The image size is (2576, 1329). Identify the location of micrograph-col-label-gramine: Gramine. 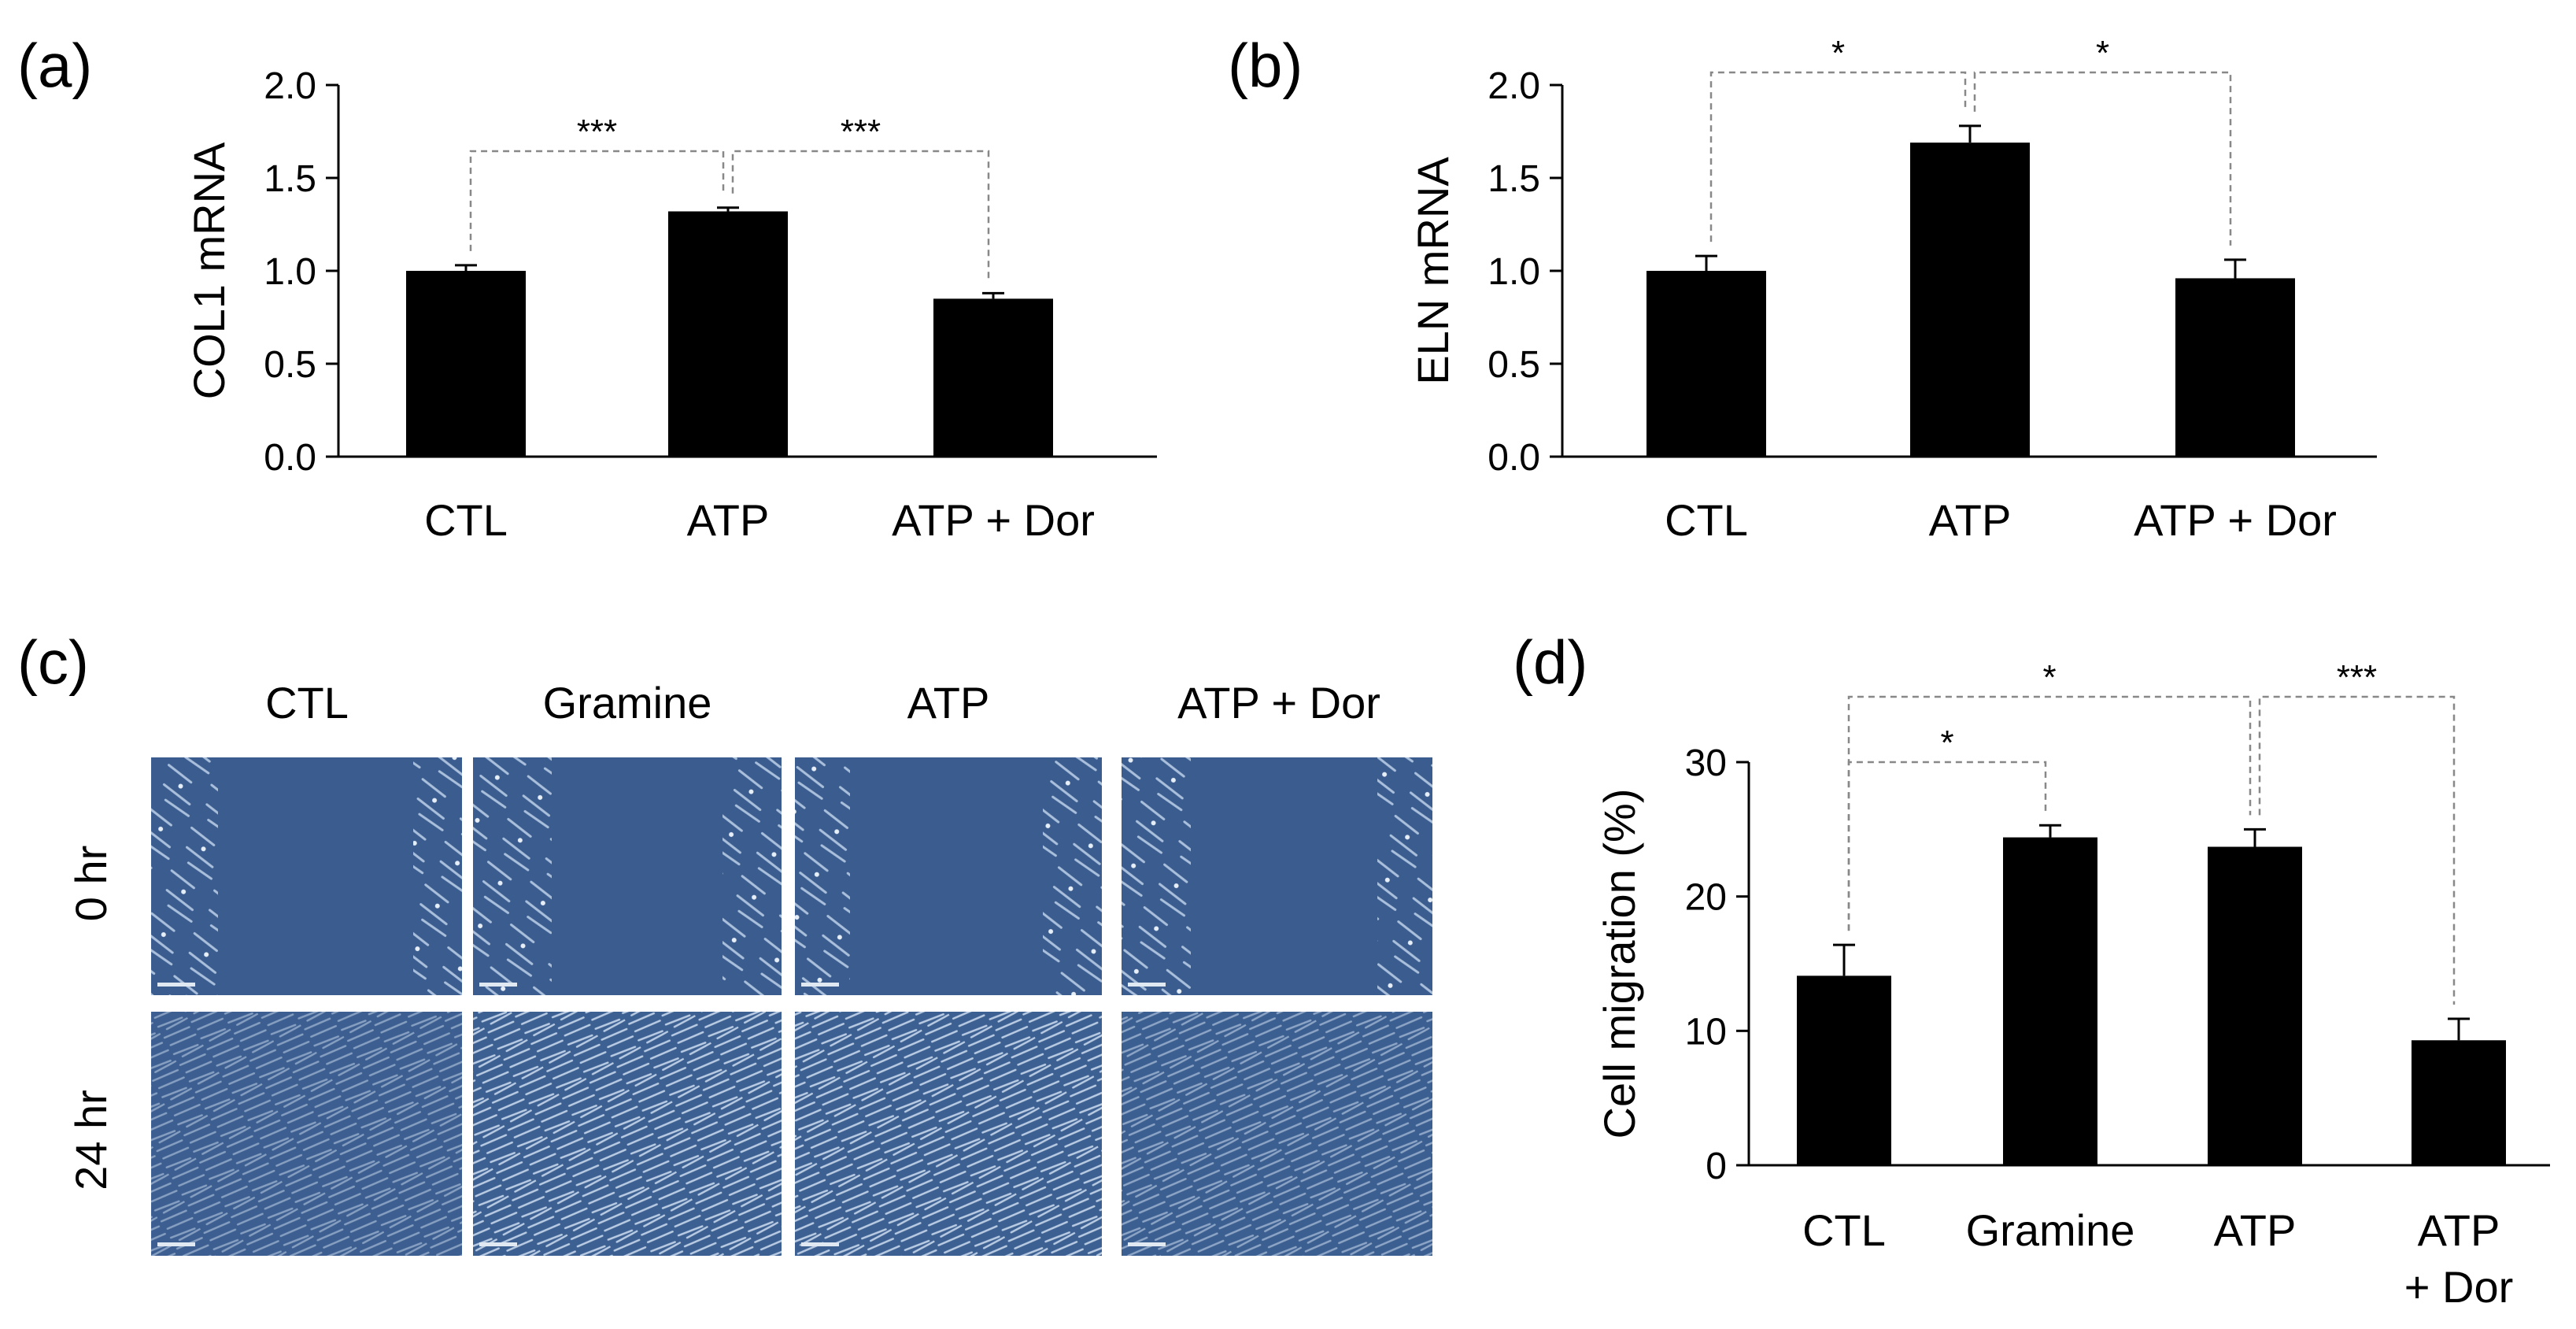
(627, 702).